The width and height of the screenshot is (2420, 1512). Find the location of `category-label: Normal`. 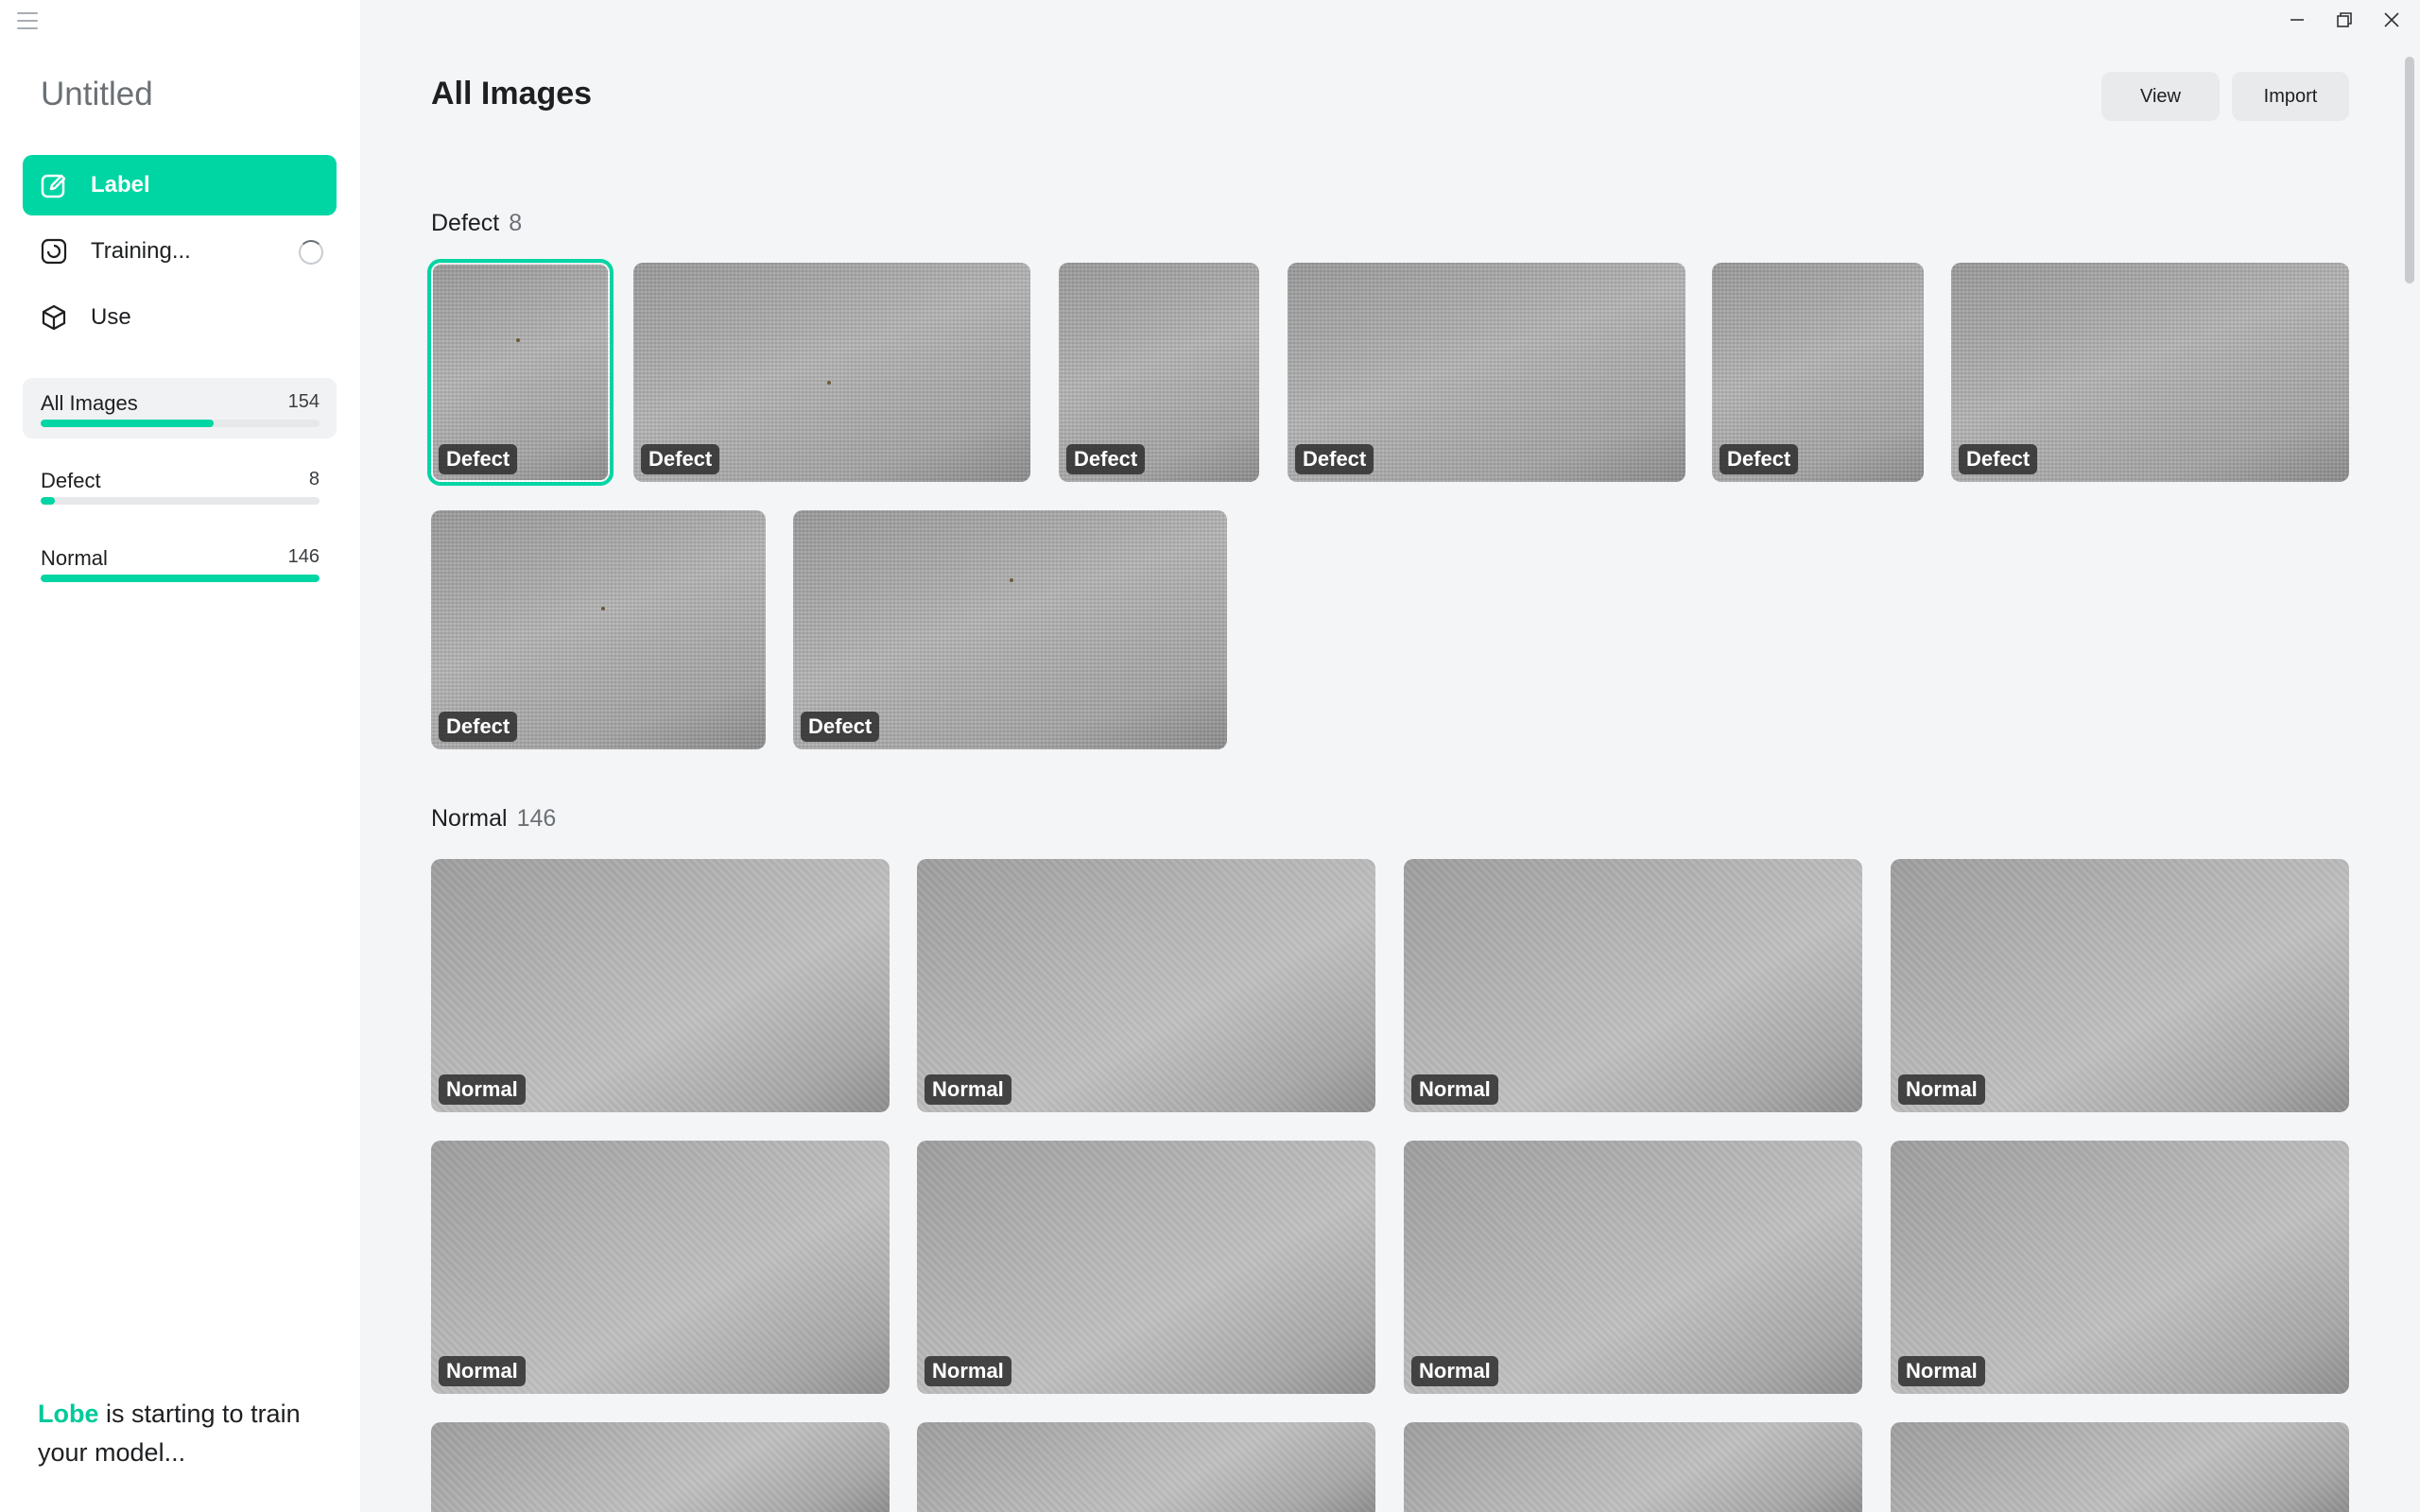

category-label: Normal is located at coordinates (74, 558).